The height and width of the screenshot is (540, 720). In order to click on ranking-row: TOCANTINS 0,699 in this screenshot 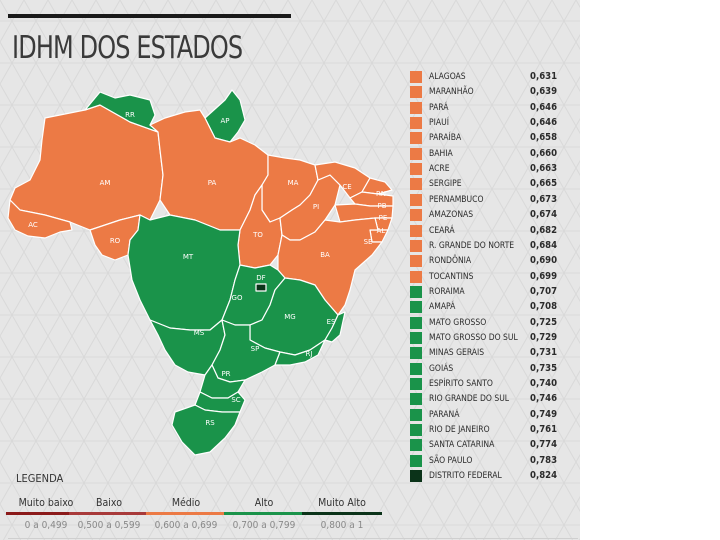, I will do `click(490, 276)`.